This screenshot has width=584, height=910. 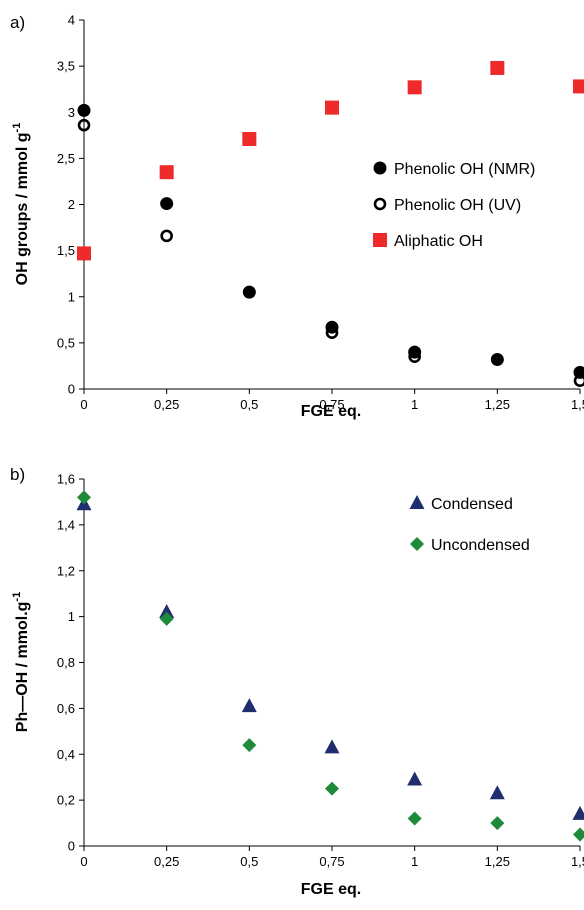 What do you see at coordinates (66, 342) in the screenshot?
I see `y-tick-label-a: 0,5` at bounding box center [66, 342].